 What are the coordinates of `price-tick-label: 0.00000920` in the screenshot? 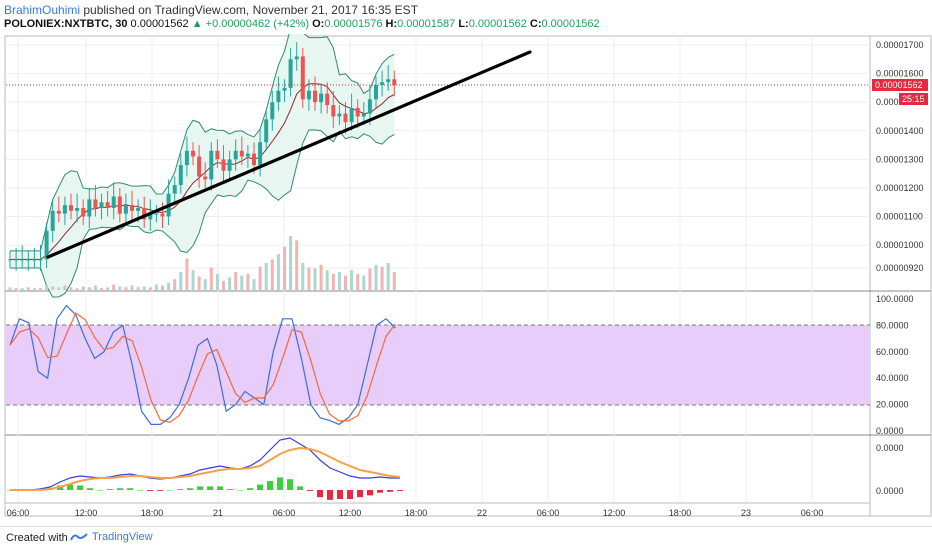 It's located at (900, 268).